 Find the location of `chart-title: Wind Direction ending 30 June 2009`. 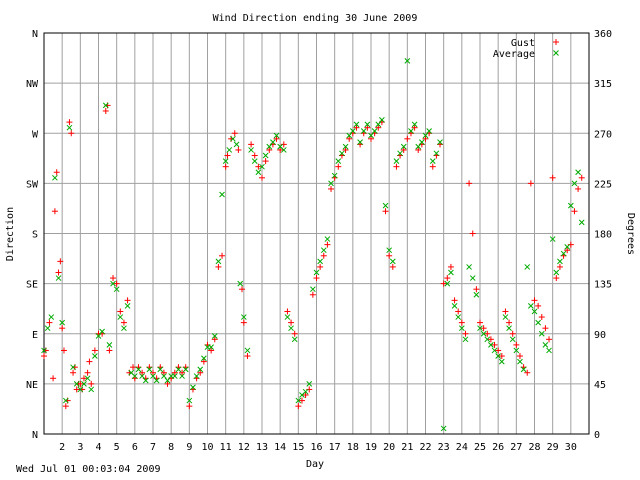

chart-title: Wind Direction ending 30 June 2009 is located at coordinates (315, 18).